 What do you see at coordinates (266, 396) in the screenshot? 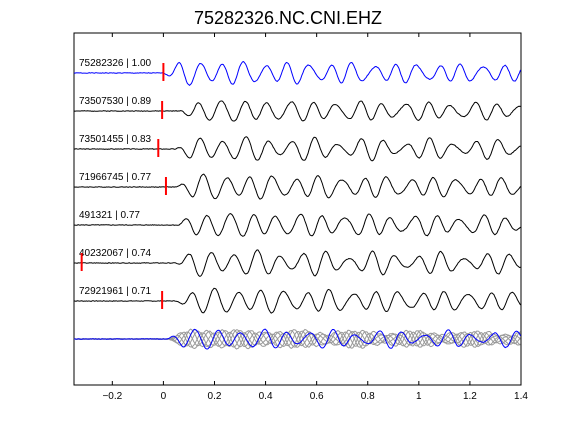
I see `x-tick-label: 0.4` at bounding box center [266, 396].